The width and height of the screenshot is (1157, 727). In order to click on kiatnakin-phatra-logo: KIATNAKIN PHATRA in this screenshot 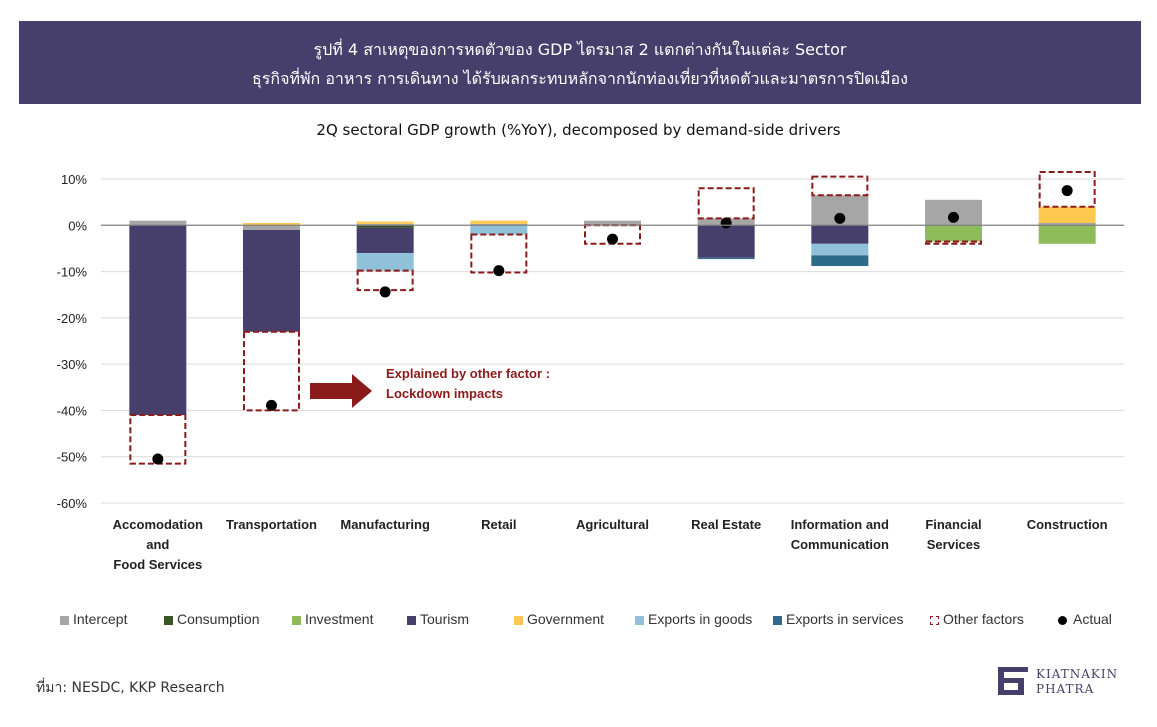, I will do `click(1061, 681)`.